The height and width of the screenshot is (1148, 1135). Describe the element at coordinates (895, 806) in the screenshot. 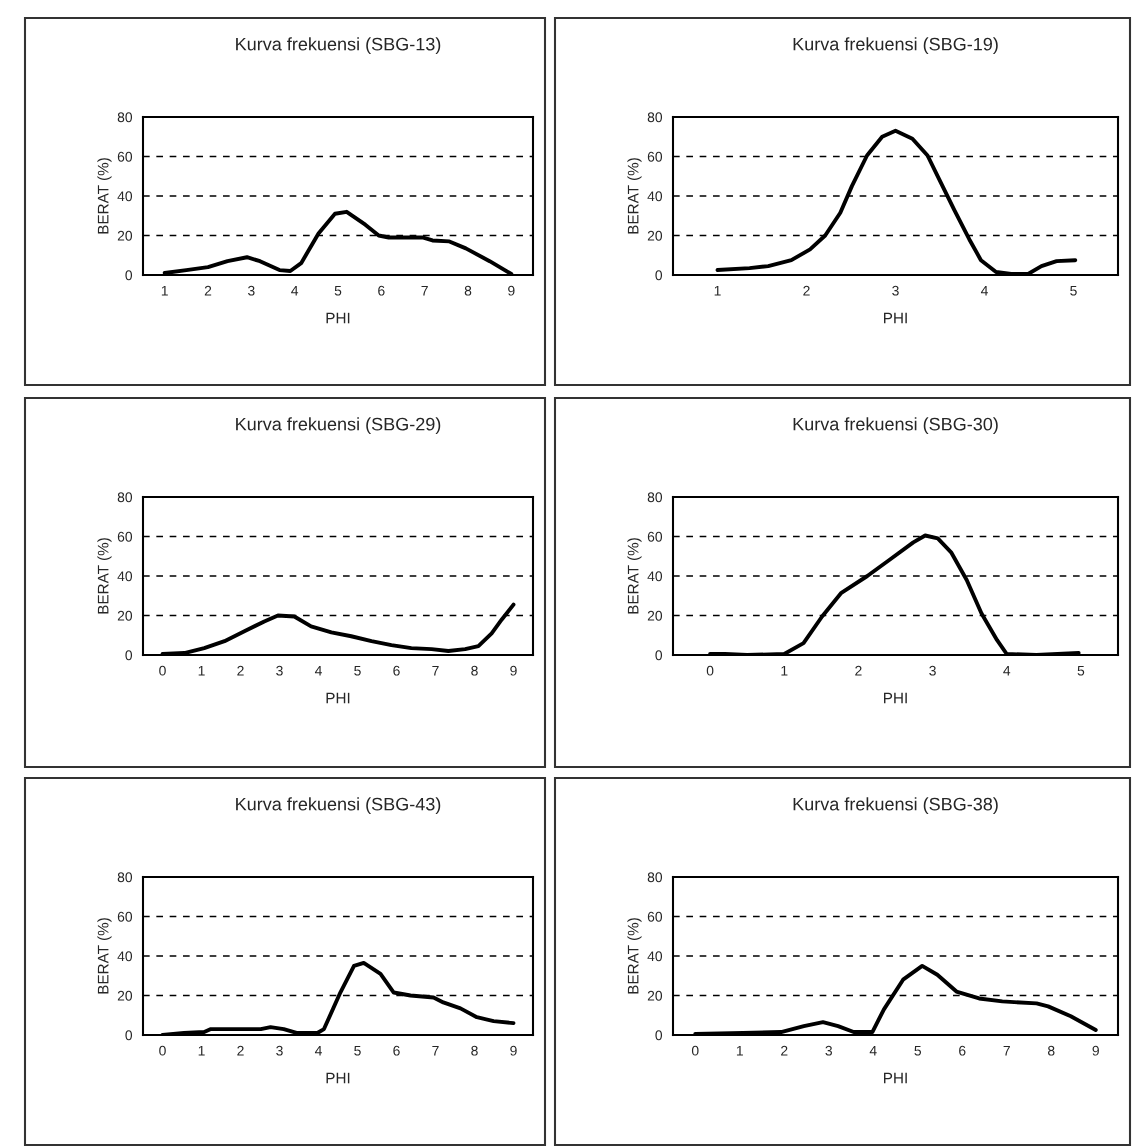

I see `chart-title: Kurva frekuensi (SBG-38)` at that location.